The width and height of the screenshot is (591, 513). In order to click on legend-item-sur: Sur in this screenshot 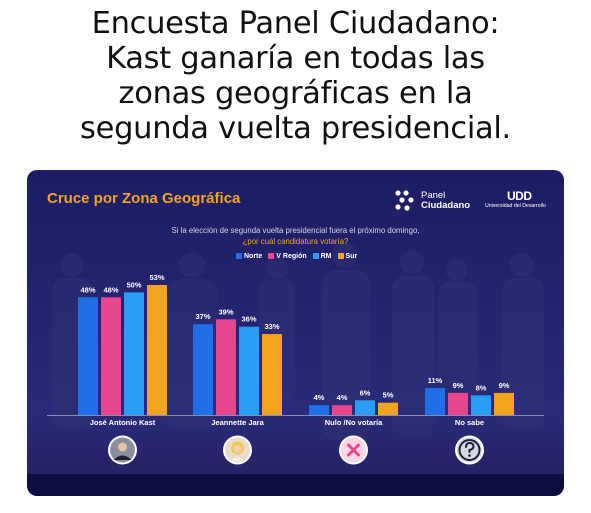, I will do `click(347, 256)`.